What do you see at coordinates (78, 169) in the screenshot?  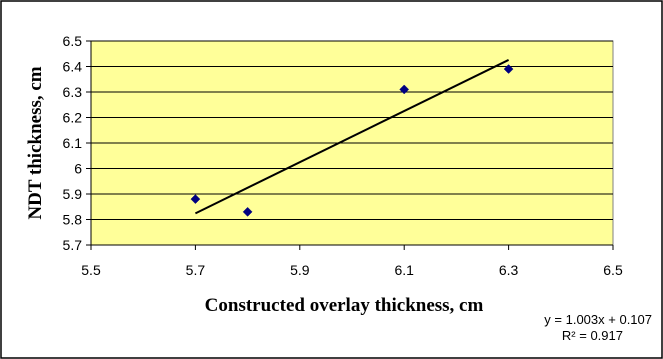 I see `y-tick-label: 6` at bounding box center [78, 169].